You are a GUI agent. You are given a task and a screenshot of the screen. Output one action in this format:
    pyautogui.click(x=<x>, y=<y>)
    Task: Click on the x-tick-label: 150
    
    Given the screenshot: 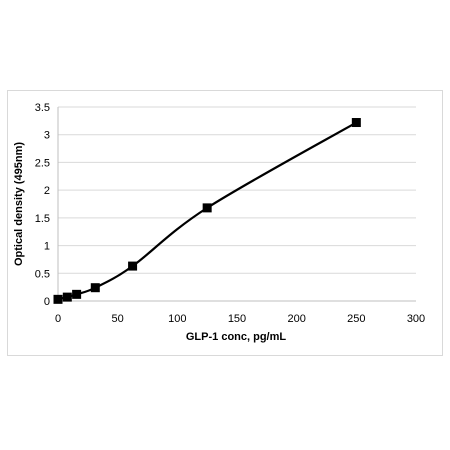 What is the action you would take?
    pyautogui.click(x=237, y=319)
    